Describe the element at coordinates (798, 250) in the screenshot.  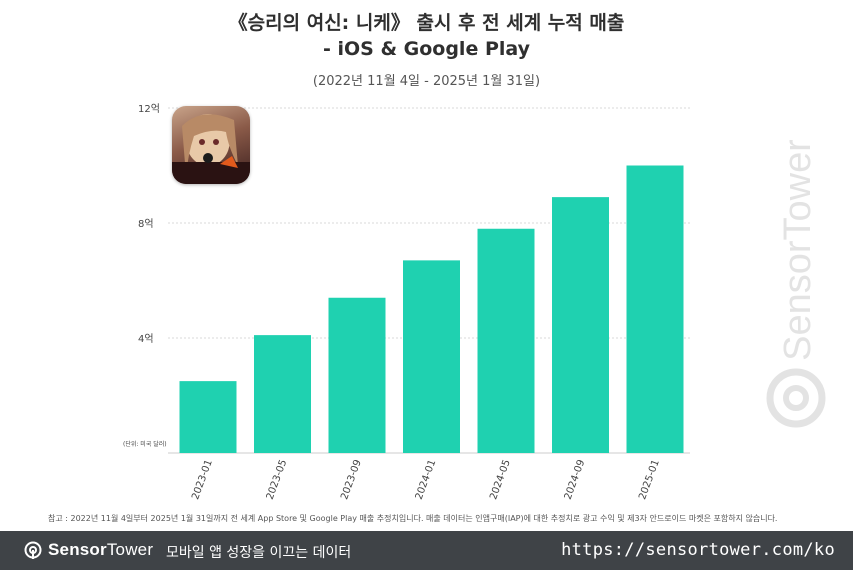
I see `watermark-text: SensorTower` at that location.